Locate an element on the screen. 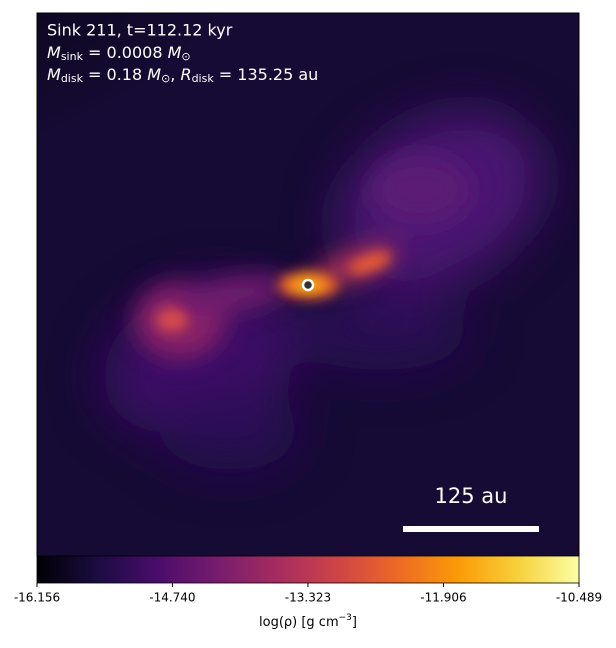 The image size is (616, 648). sink-marker is located at coordinates (308, 285).